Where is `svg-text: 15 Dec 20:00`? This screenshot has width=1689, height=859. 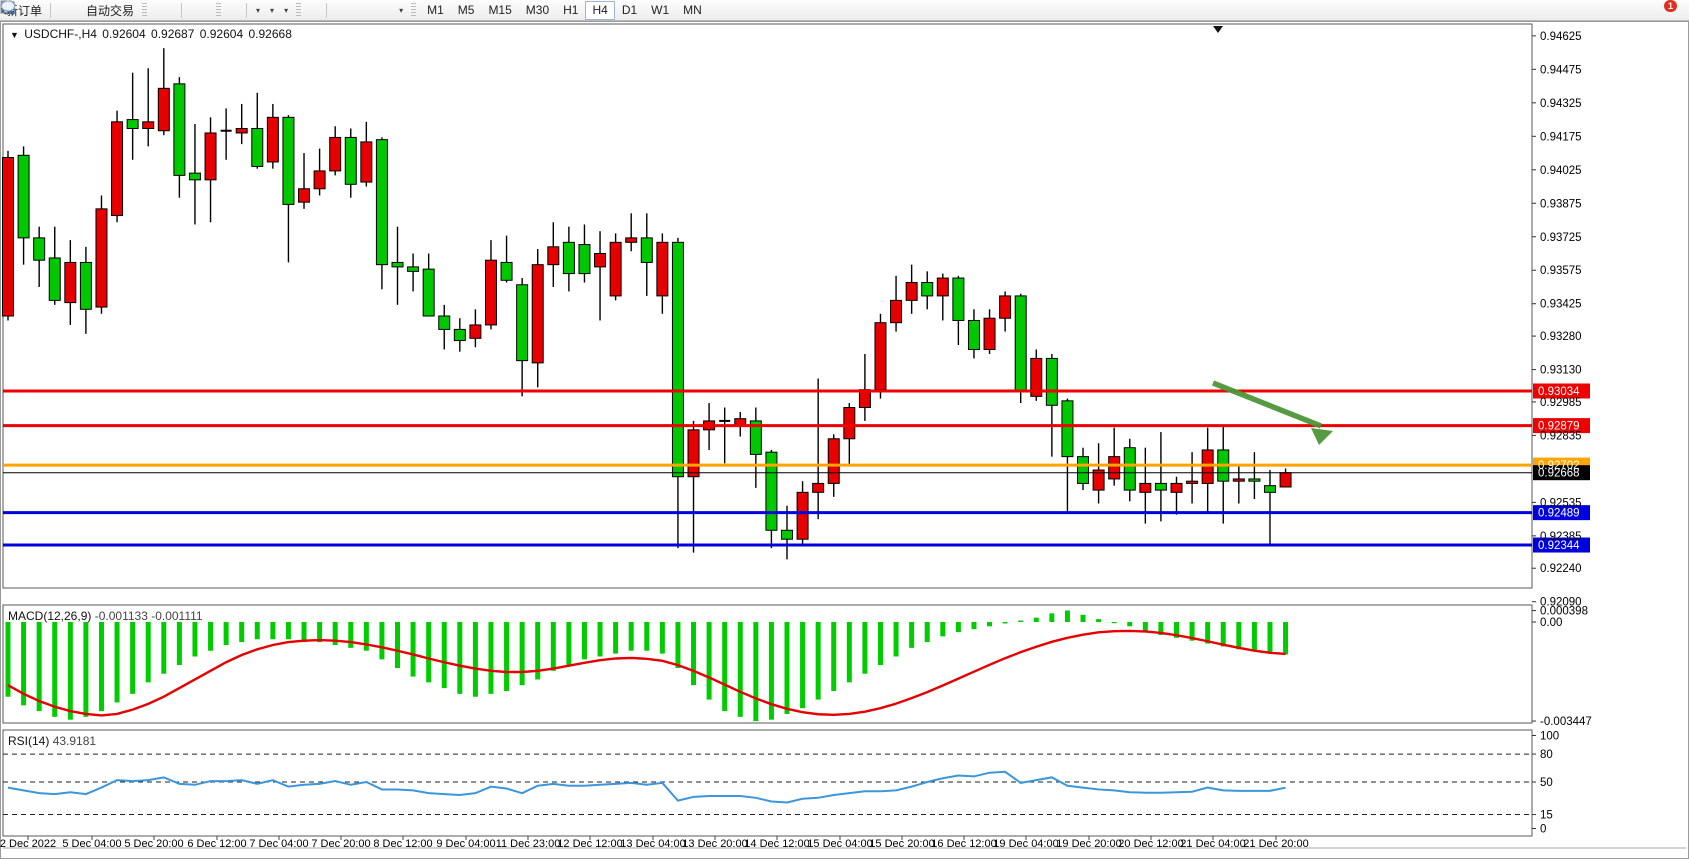
svg-text: 15 Dec 20:00 is located at coordinates (901, 844).